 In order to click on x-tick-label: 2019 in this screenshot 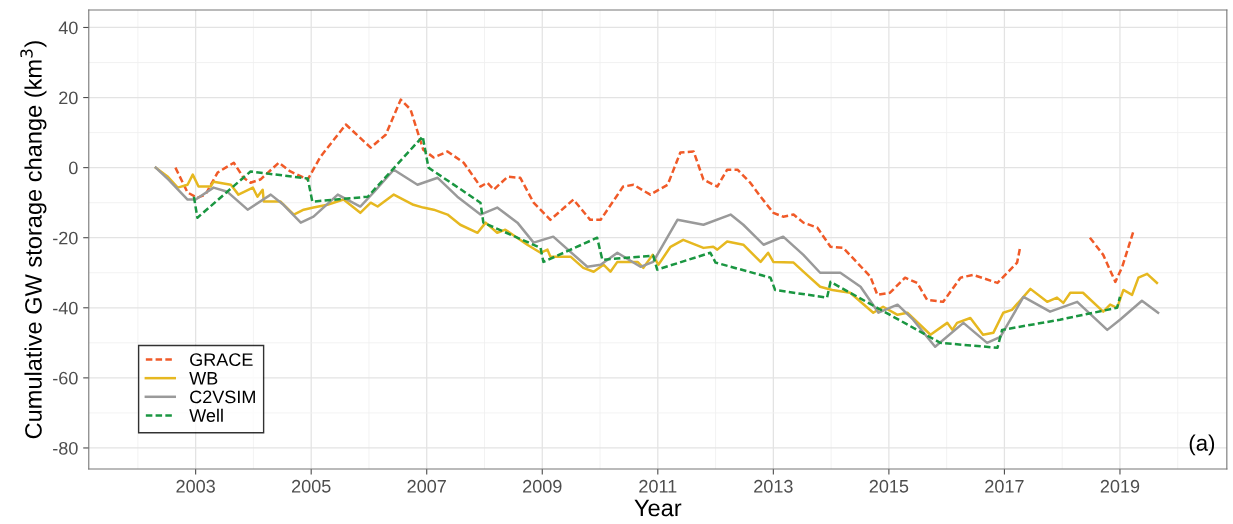, I will do `click(1120, 486)`.